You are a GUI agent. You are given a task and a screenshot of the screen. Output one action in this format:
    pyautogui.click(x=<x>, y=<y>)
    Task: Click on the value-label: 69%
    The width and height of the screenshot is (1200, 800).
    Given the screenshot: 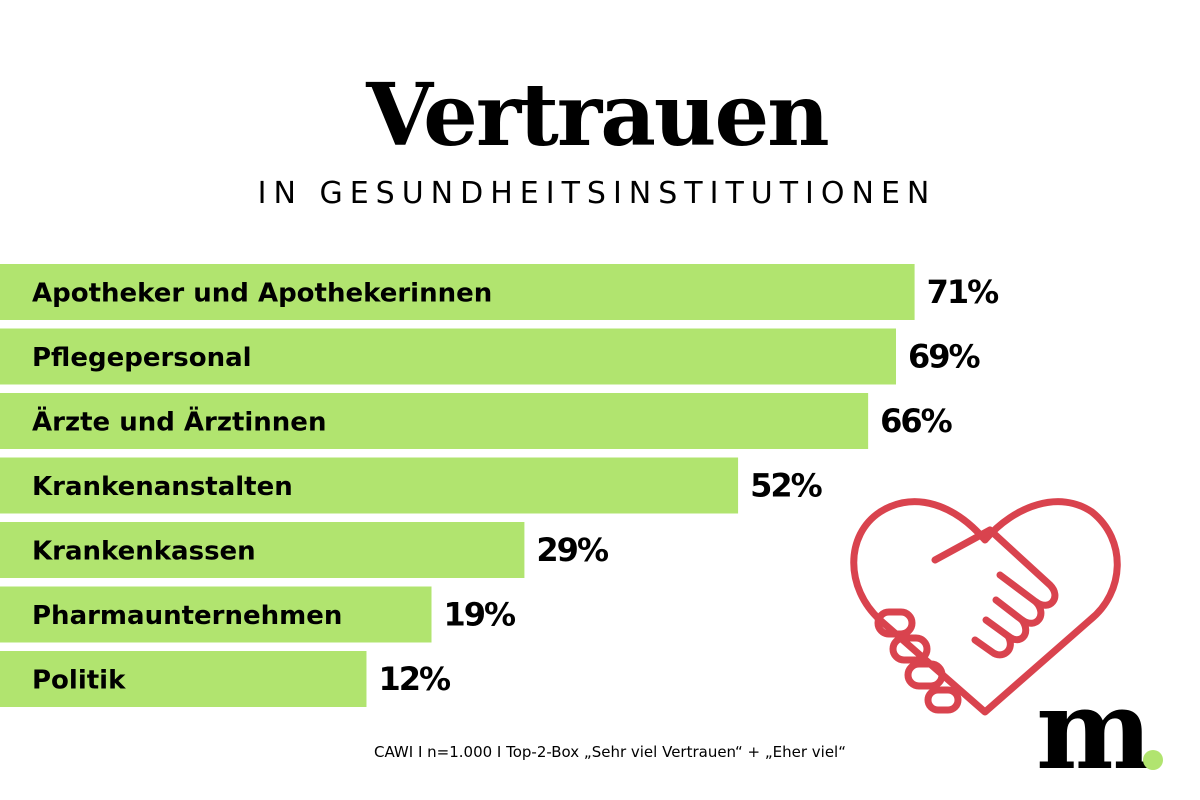 What is the action you would take?
    pyautogui.click(x=944, y=357)
    